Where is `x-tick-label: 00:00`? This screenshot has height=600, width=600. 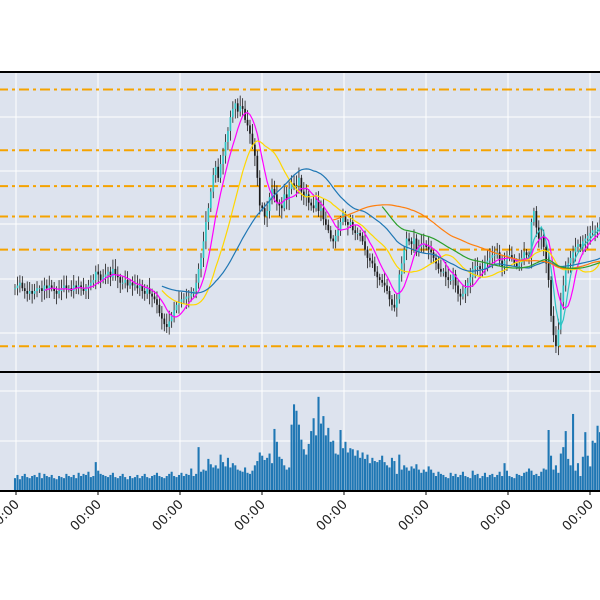
x-tick-label: 00:00 is located at coordinates (496, 515).